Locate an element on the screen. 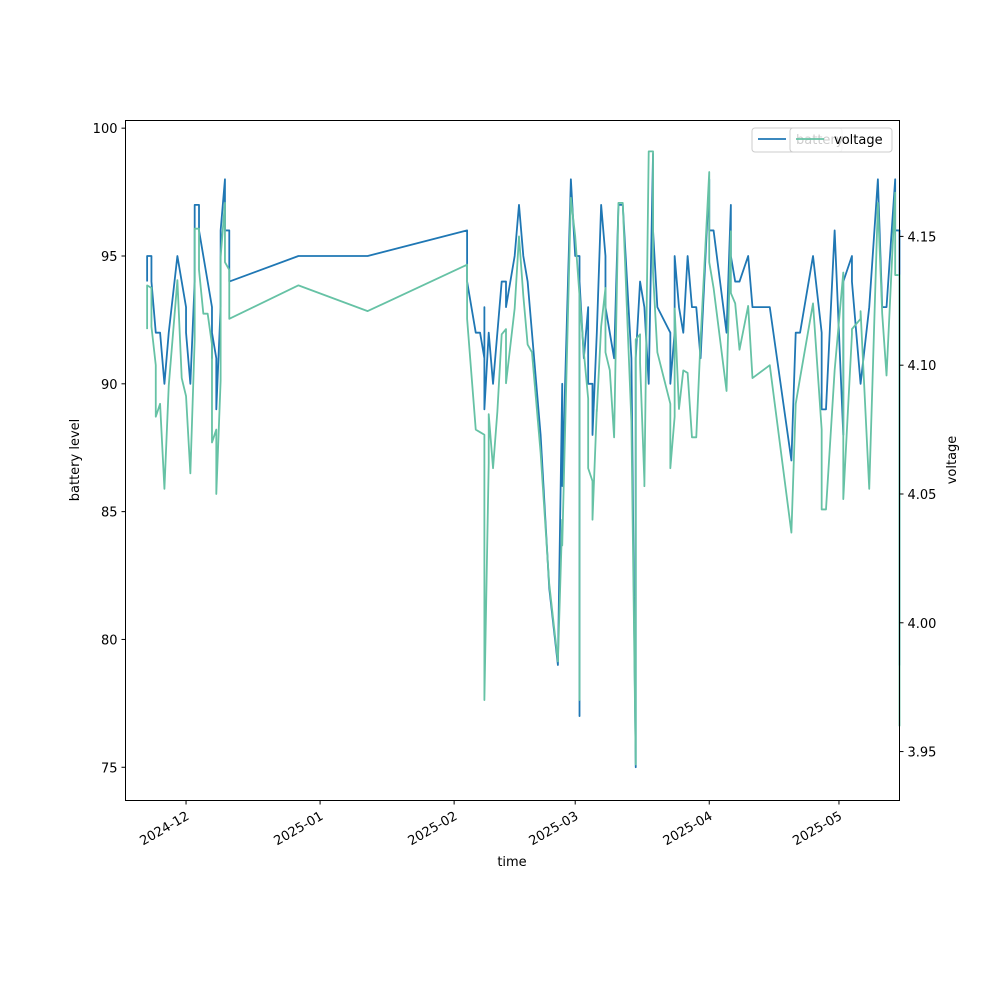 The image size is (1000, 1000). x-tick-label: 2025-02 is located at coordinates (433, 829).